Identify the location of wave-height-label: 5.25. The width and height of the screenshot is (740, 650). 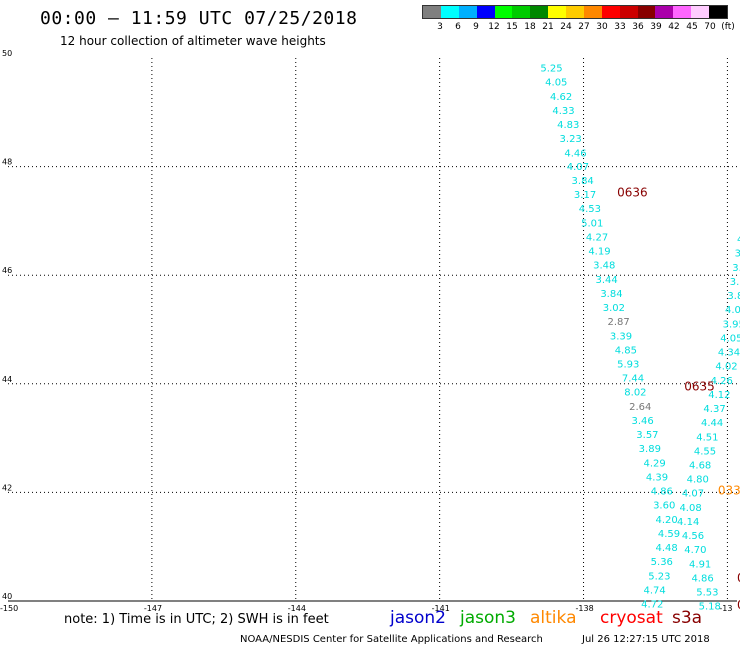
(551, 69).